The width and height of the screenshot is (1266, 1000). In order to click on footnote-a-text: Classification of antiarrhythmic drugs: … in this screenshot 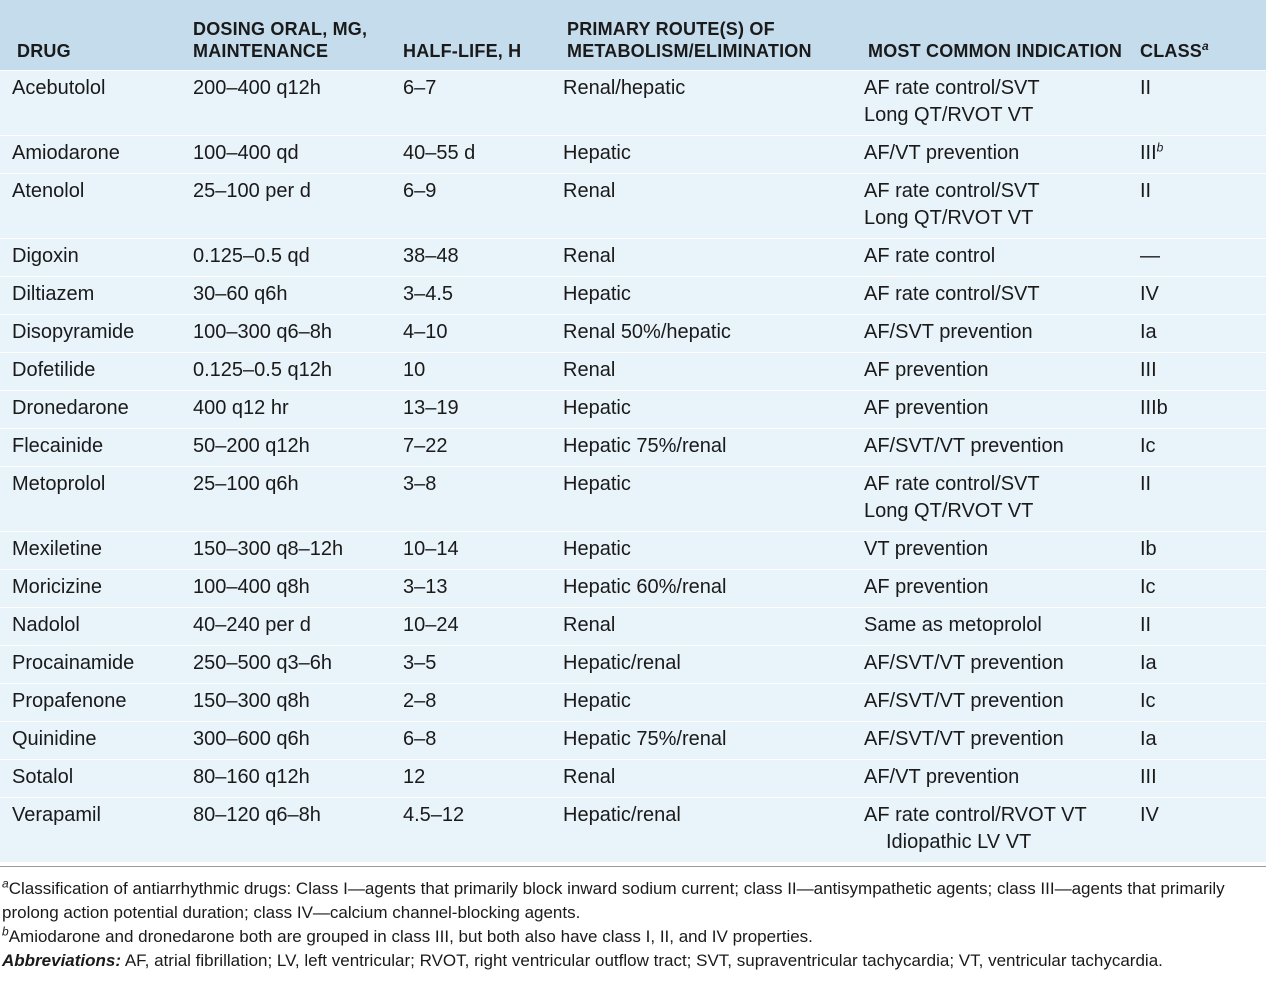, I will do `click(613, 900)`.